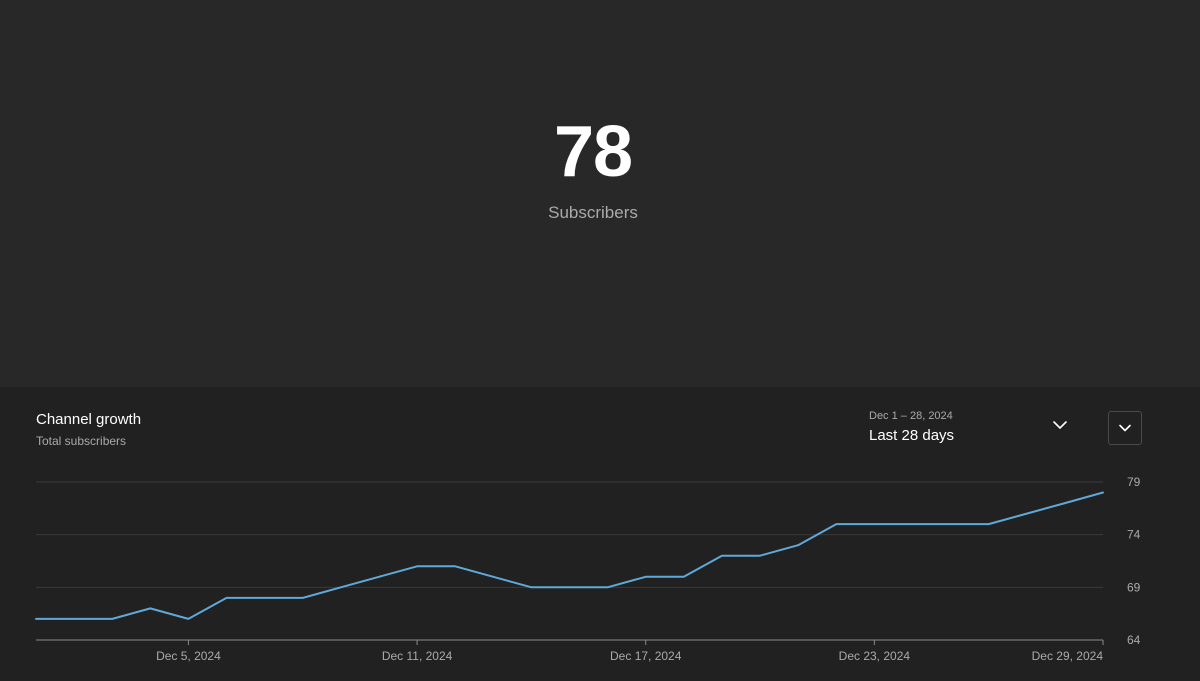 The width and height of the screenshot is (1200, 681). Describe the element at coordinates (81, 441) in the screenshot. I see `card-subtitle: Total subscribers` at that location.